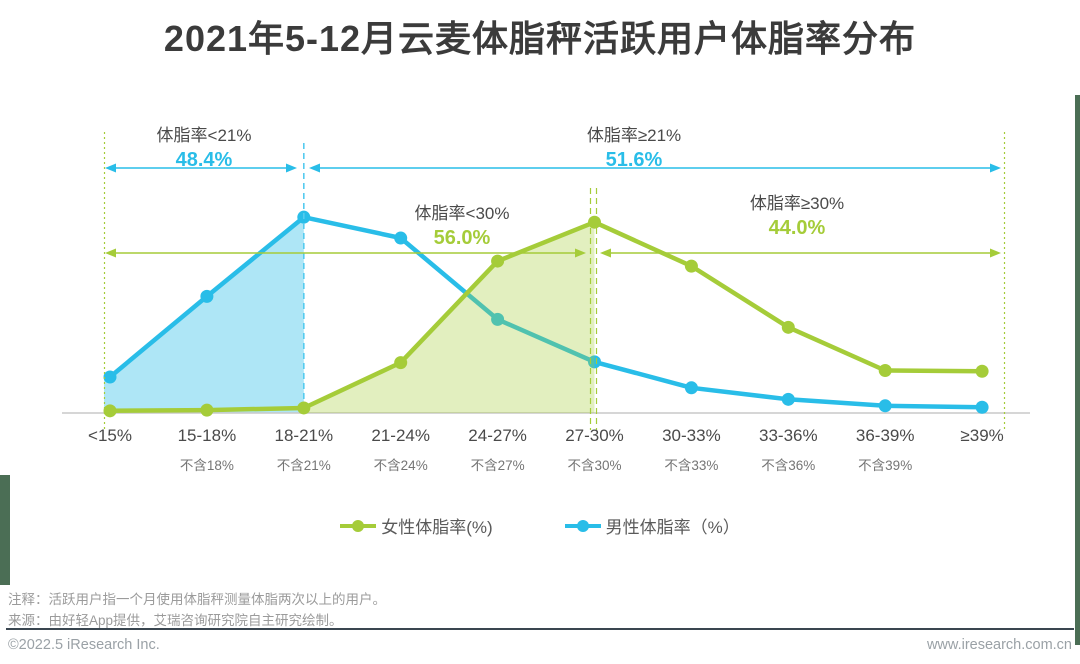 This screenshot has height=664, width=1080. I want to click on annotation-male-lt21: 体脂率<21% 48.4%, so click(204, 146).